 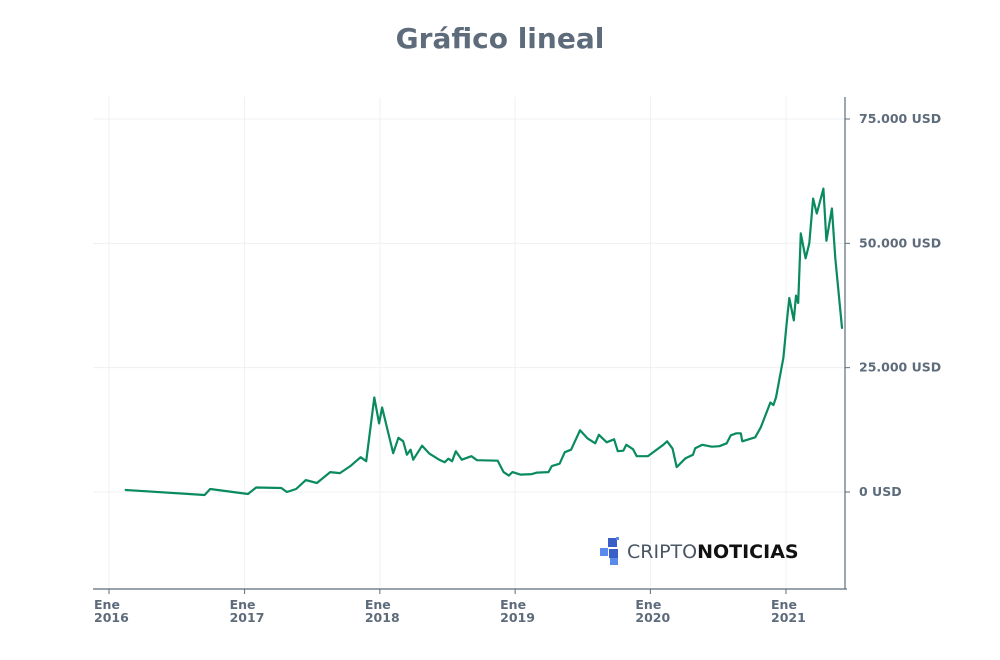 What do you see at coordinates (609, 551) in the screenshot?
I see `cube-logo-icon` at bounding box center [609, 551].